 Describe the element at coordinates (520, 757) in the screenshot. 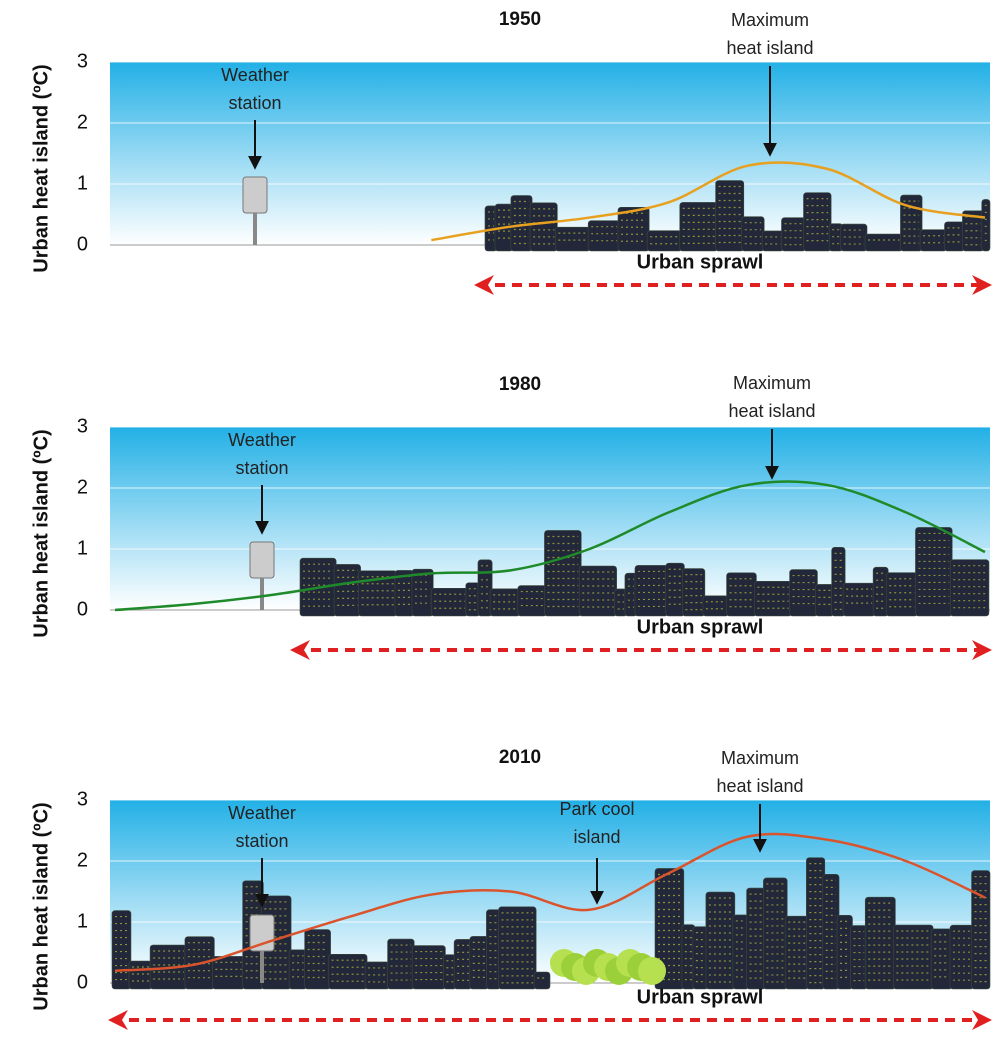

I see `panel-title: 2010` at that location.